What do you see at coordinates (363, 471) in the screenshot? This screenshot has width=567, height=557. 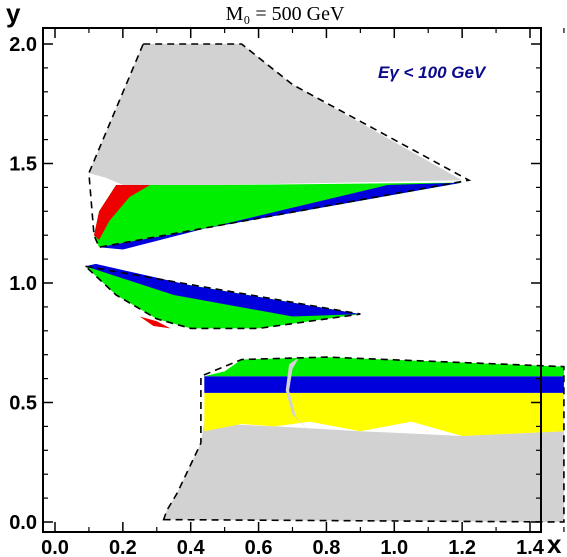 I see `region-lower-gray` at bounding box center [363, 471].